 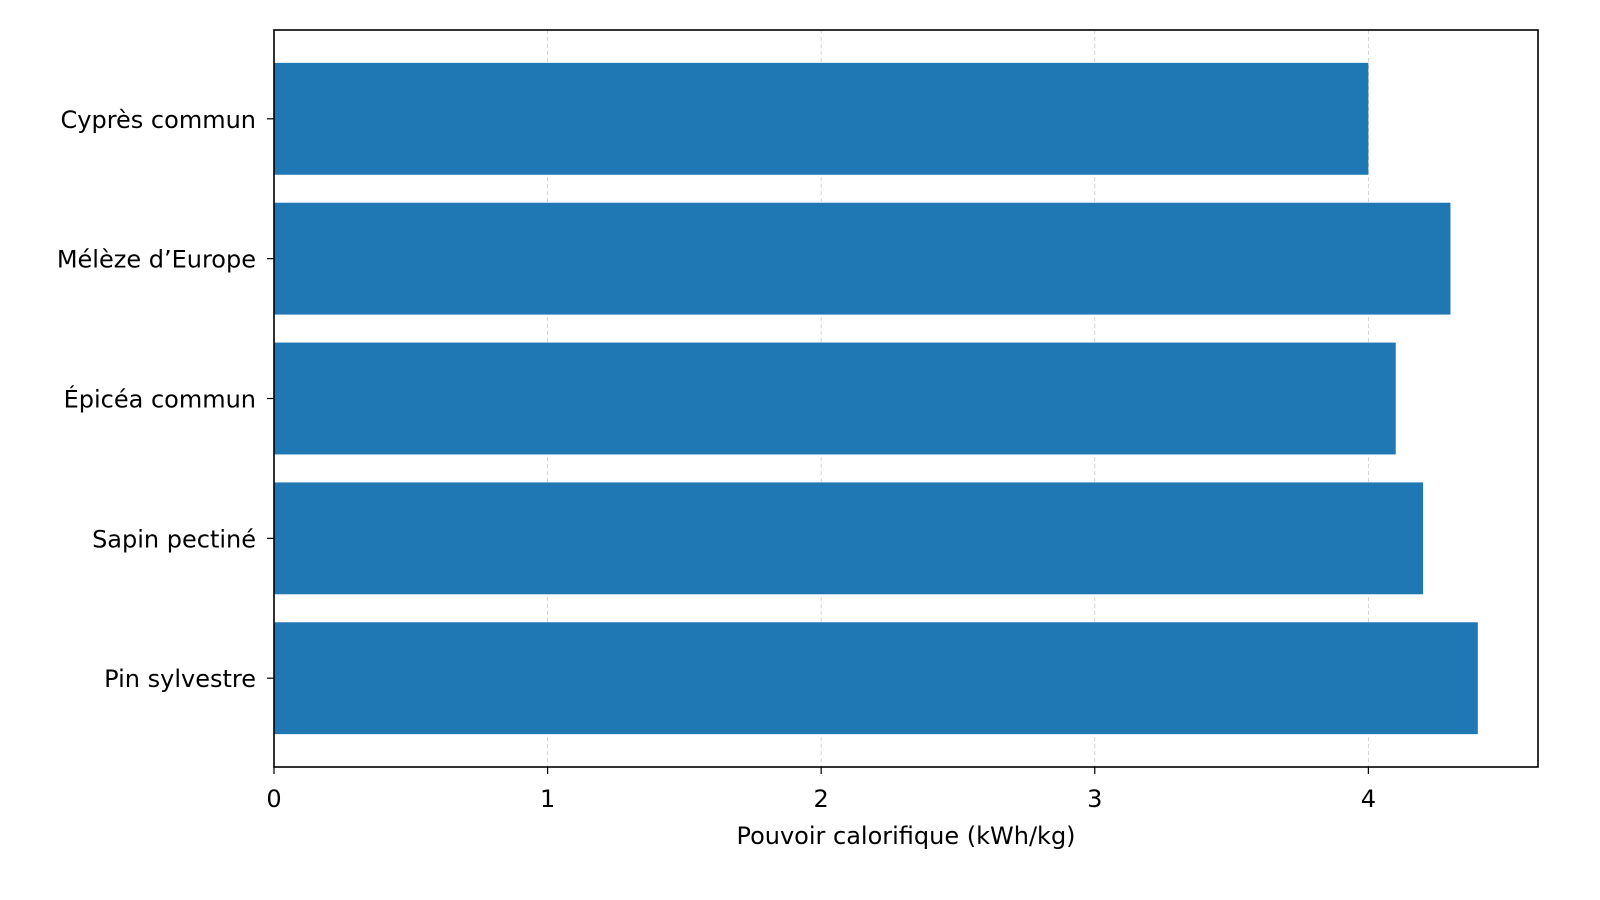 I want to click on x-tick-label: 4, so click(x=1368, y=799).